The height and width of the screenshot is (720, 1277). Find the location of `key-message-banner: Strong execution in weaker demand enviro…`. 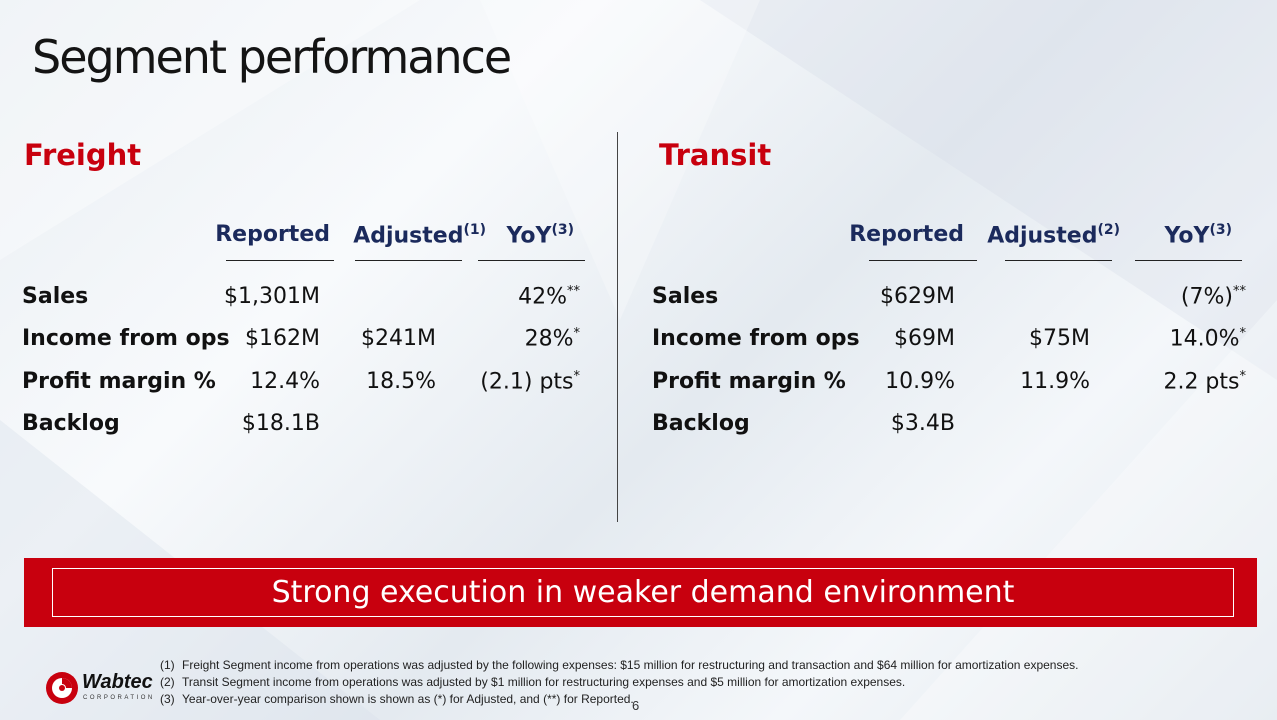

key-message-banner: Strong execution in weaker demand enviro… is located at coordinates (640, 592).